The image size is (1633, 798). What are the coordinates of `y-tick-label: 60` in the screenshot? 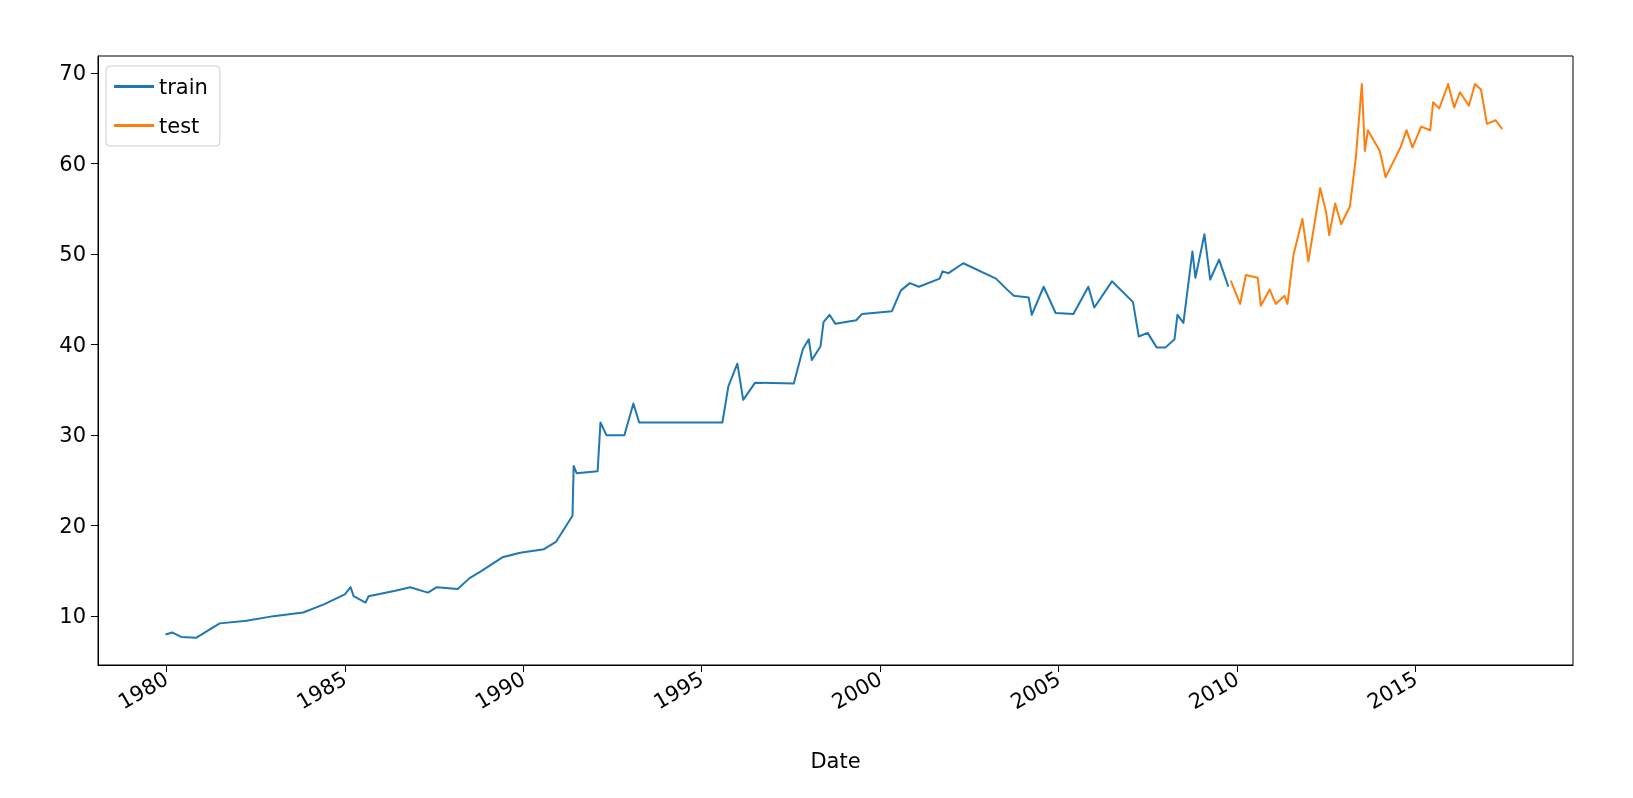 It's located at (72, 163).